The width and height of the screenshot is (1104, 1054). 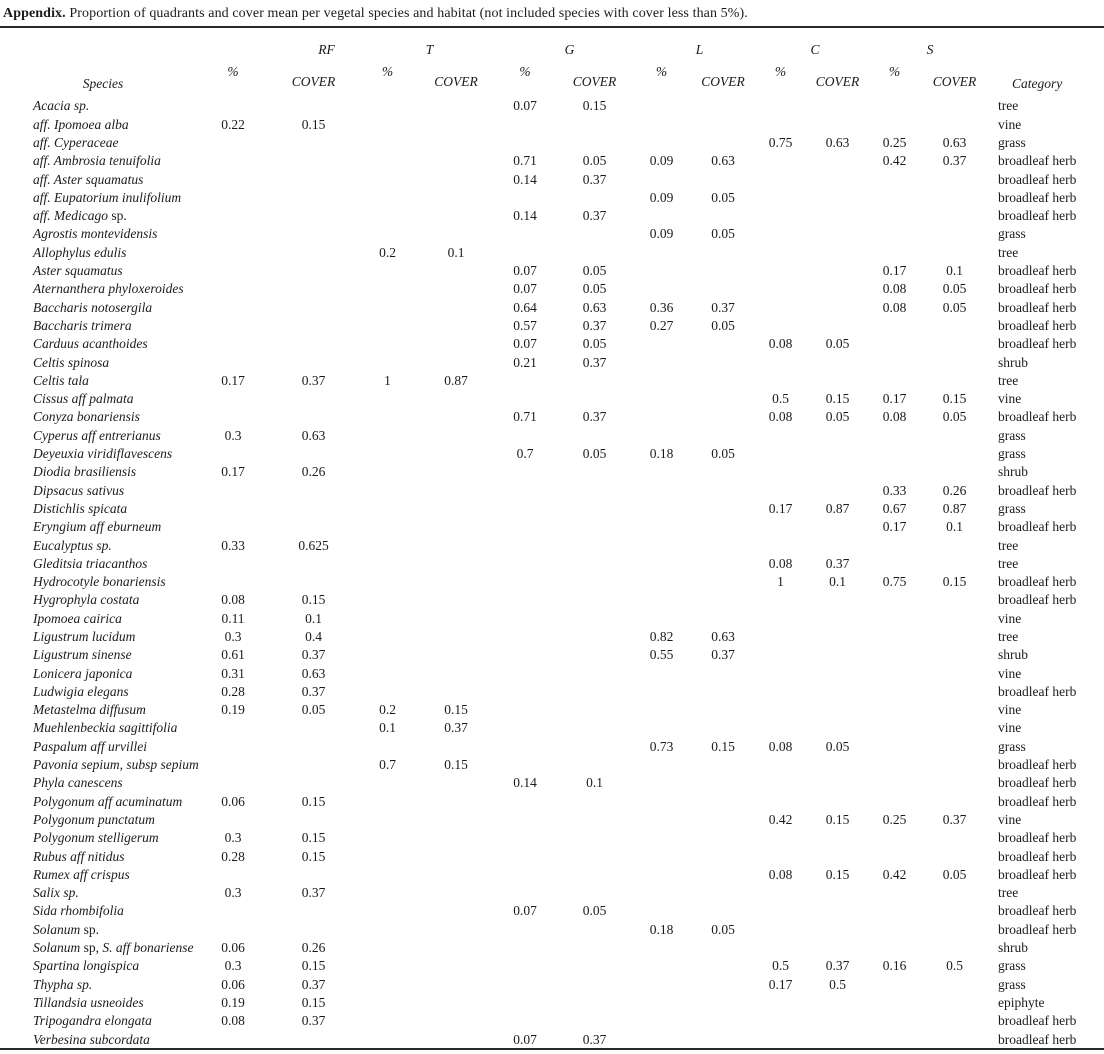 What do you see at coordinates (552, 362) in the screenshot?
I see `table-row: Celtis spinosa 0.21 0.37 shrub` at bounding box center [552, 362].